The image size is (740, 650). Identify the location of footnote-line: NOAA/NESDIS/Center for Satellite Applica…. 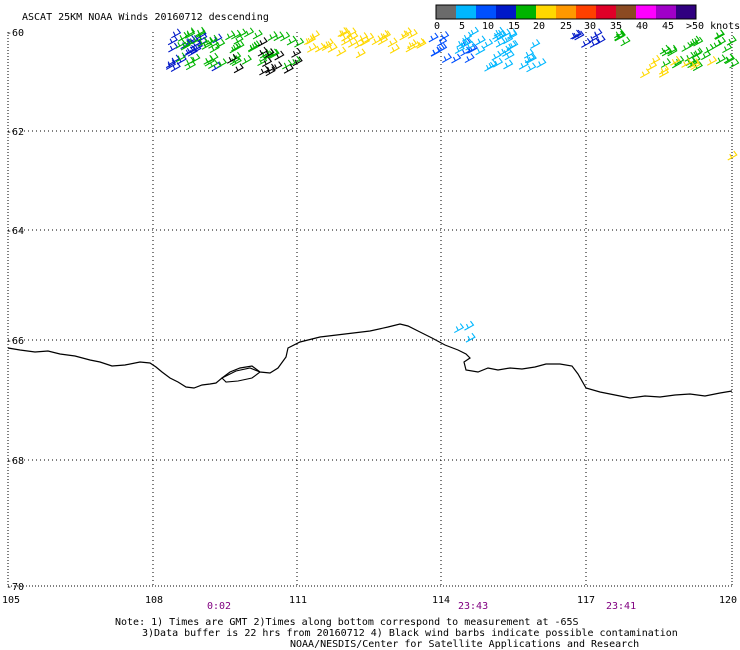
(464, 644).